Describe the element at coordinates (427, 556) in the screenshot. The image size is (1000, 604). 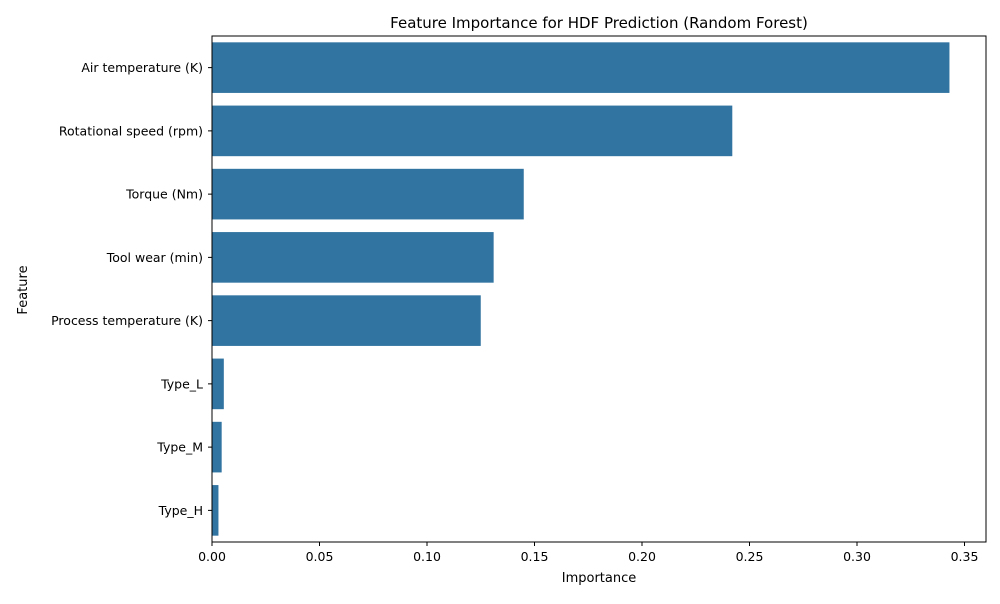
I see `x-tick-label: 0.10` at that location.